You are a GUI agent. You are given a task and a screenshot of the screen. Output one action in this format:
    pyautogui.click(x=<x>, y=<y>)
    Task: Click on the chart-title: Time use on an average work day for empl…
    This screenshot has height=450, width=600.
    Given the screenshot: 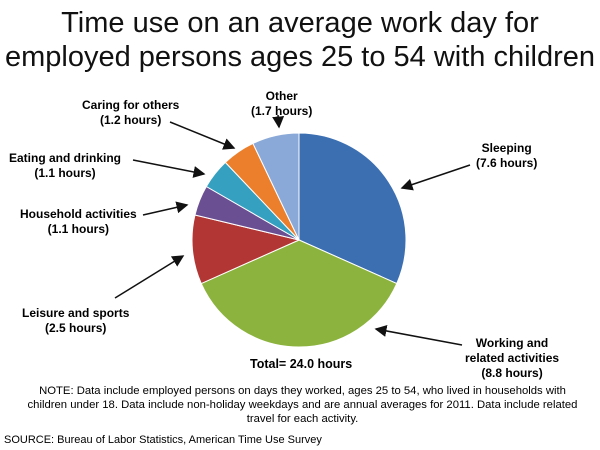 What is the action you would take?
    pyautogui.click(x=300, y=40)
    